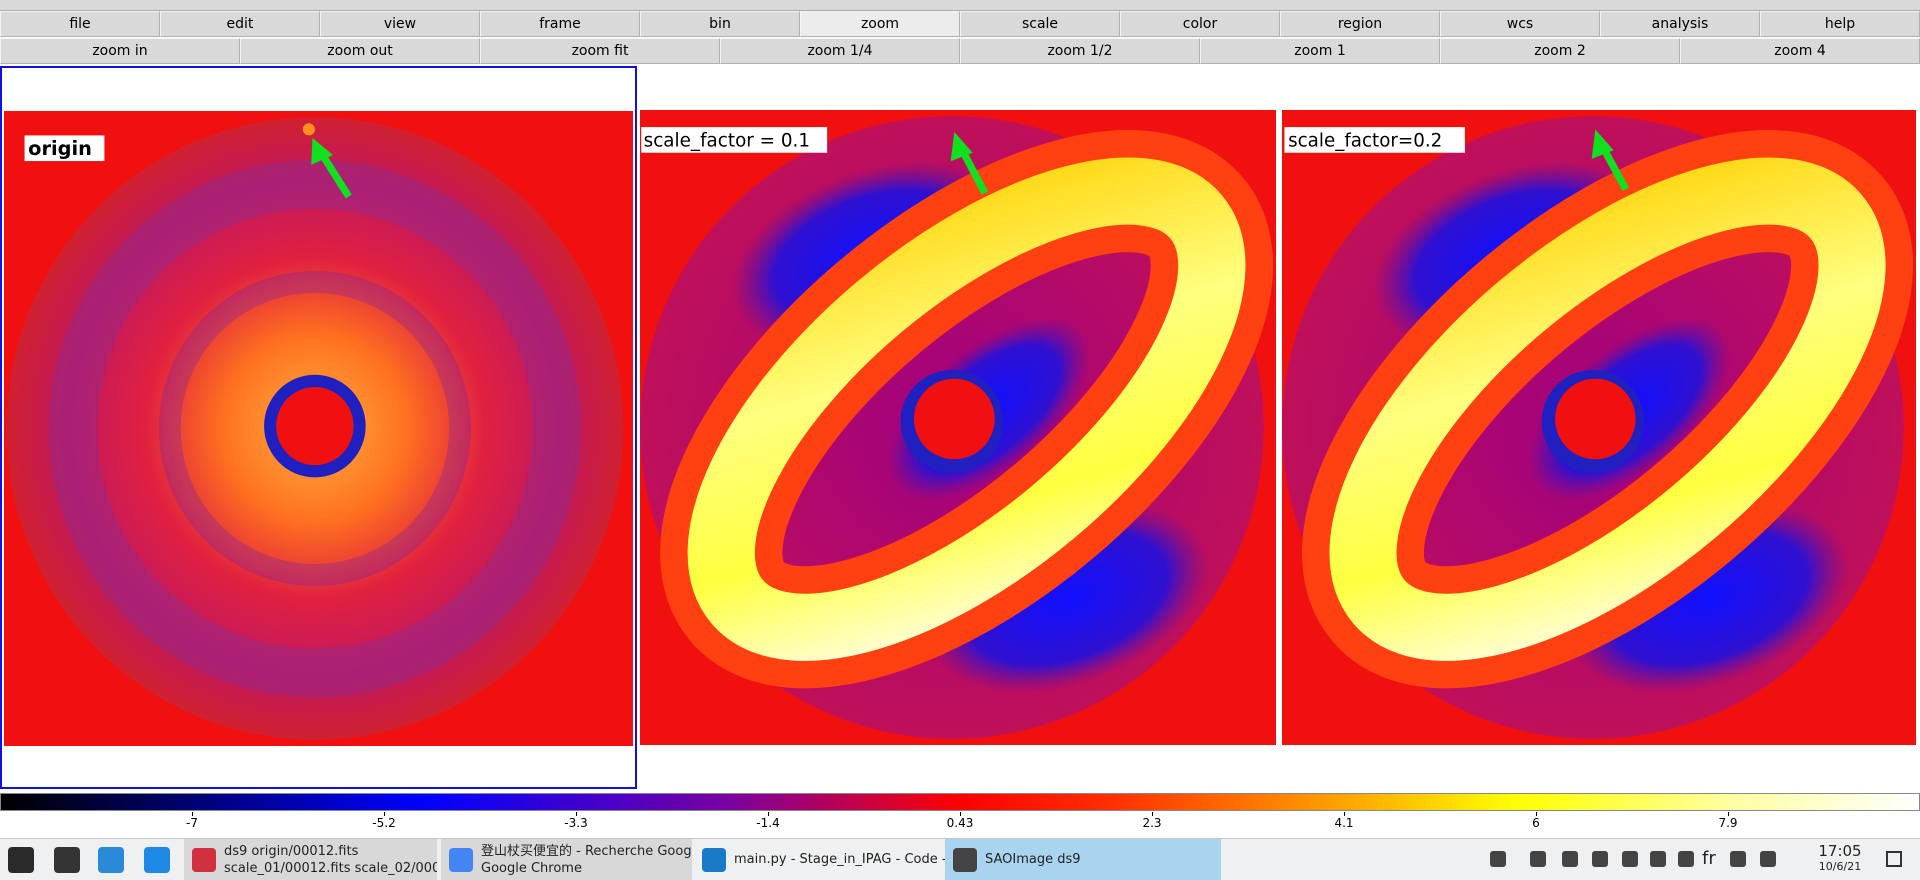  I want to click on task-title: main.py - Stage_in_IPAG - Code - OS, so click(839, 859).